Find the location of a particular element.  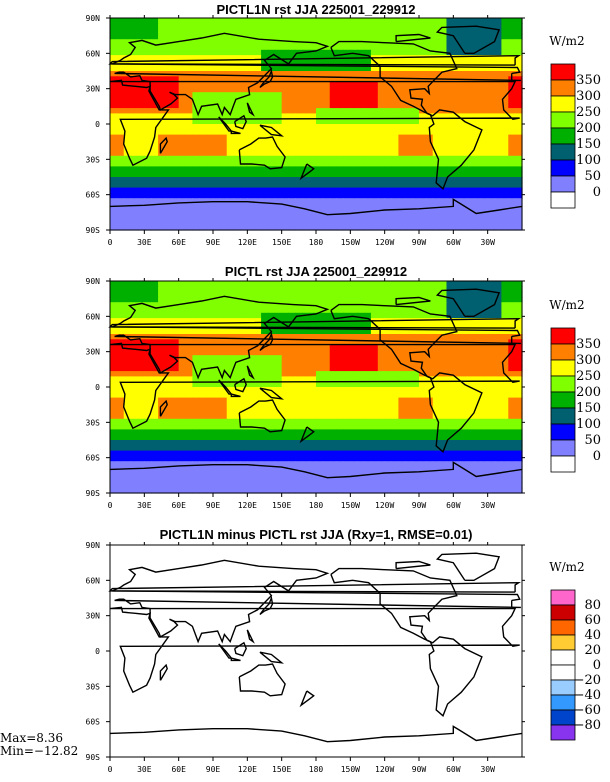

x-tick-label: 60E is located at coordinates (178, 242).